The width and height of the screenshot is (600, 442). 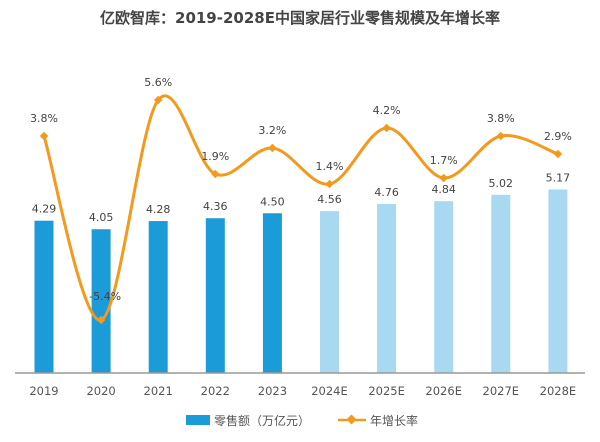 What do you see at coordinates (329, 184) in the screenshot?
I see `line-point-2024E` at bounding box center [329, 184].